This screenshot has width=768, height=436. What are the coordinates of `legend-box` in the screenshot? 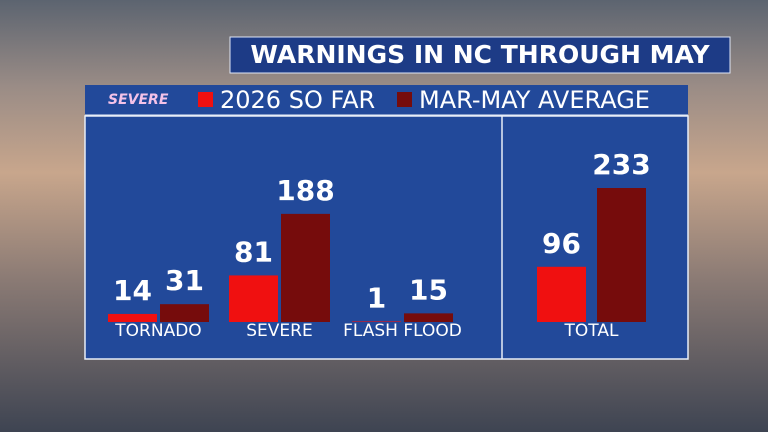 It's located at (386, 100).